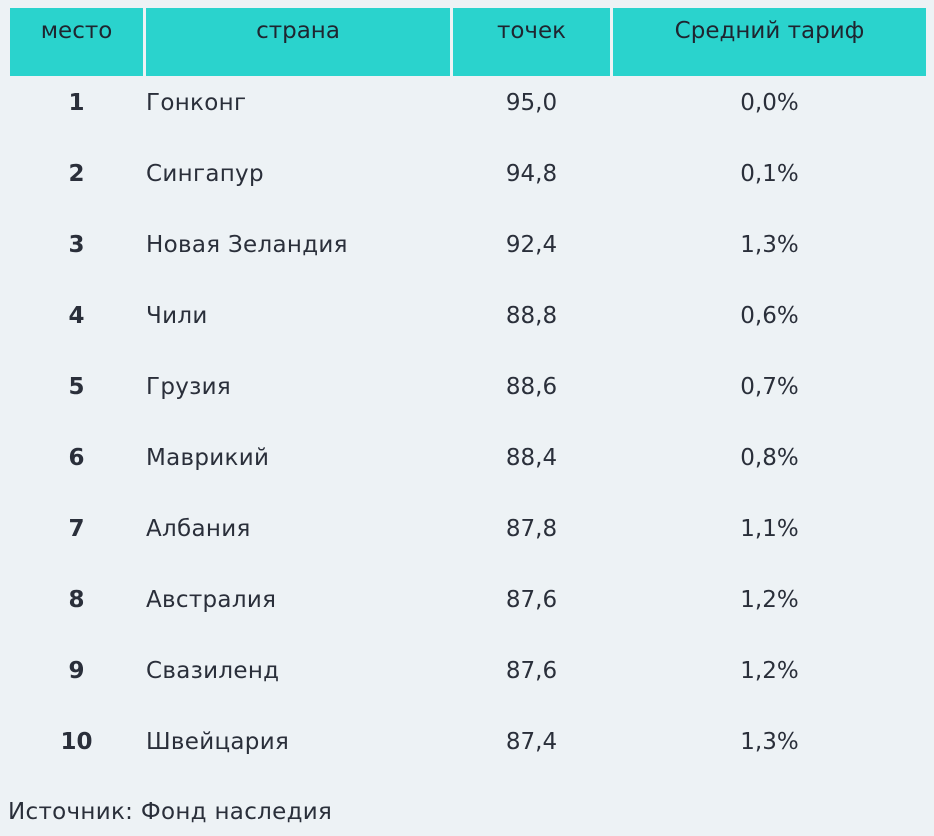  What do you see at coordinates (531, 245) in the screenshot?
I see `points-cell: 92,4` at bounding box center [531, 245].